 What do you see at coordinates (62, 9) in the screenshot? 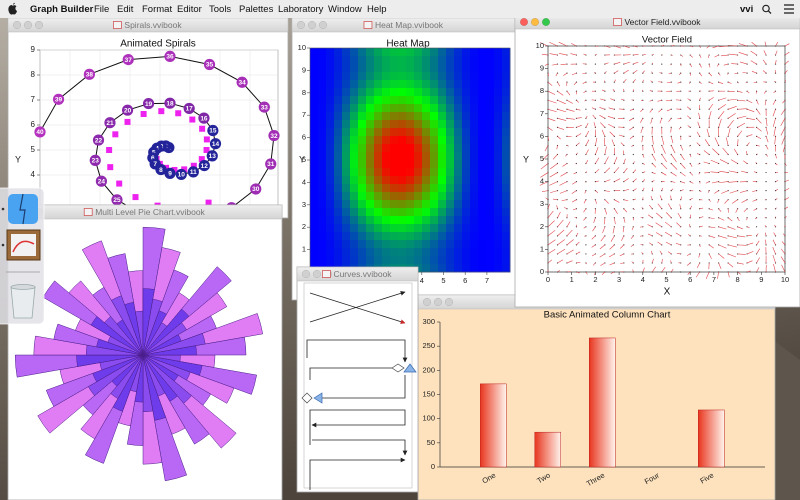
I see `app-menu: Graph Builder` at bounding box center [62, 9].